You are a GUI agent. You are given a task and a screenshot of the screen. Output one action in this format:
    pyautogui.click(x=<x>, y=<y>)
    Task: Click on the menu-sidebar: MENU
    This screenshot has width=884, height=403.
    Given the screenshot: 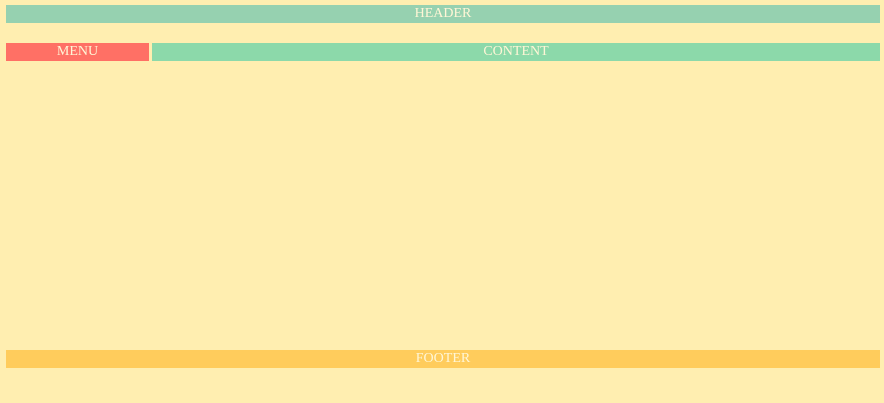 What is the action you would take?
    pyautogui.click(x=77, y=52)
    